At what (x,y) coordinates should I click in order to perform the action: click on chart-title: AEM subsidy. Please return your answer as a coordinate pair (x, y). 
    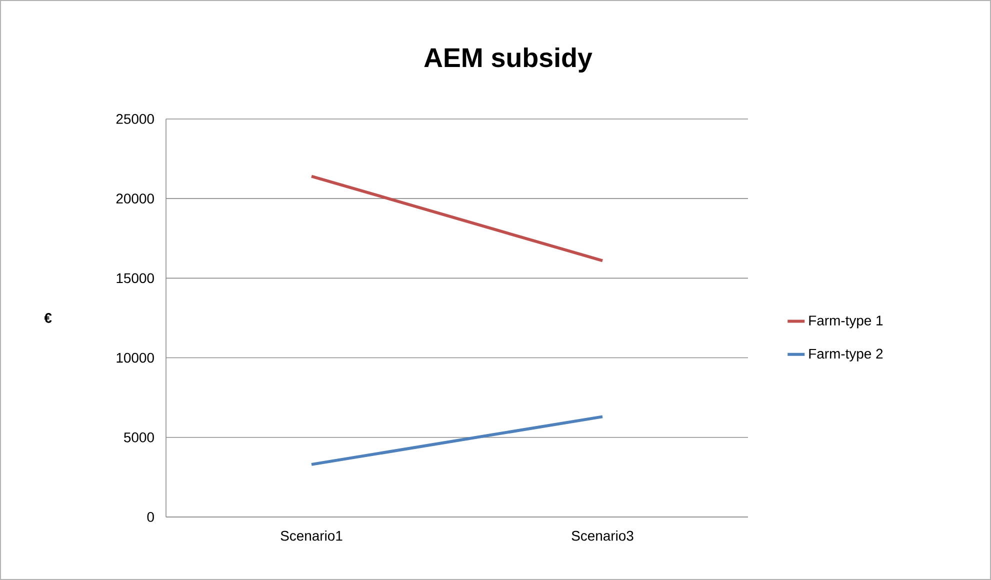
    Looking at the image, I should click on (508, 60).